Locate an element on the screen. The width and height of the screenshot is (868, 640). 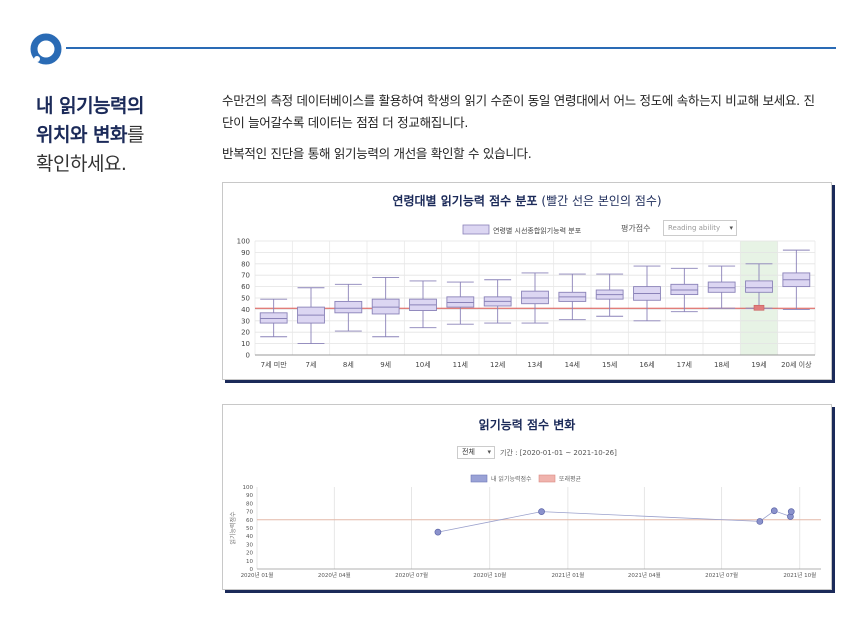
chart1-title: 연령대별 읽기능력 점수 분포 is located at coordinates (464, 200).